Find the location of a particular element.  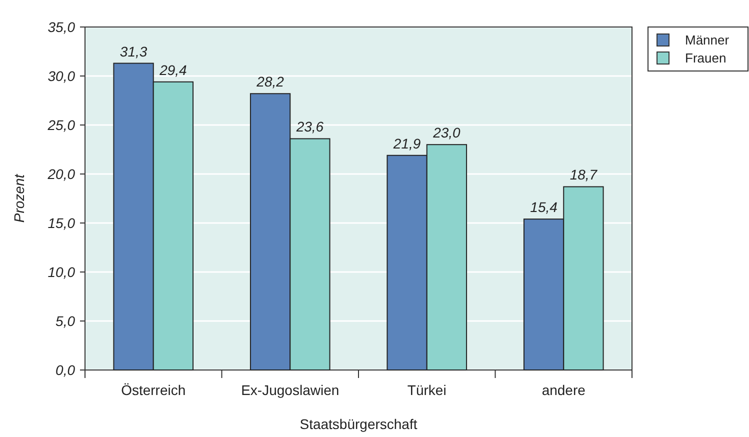

y-tick-label: 25,0 is located at coordinates (61, 124).